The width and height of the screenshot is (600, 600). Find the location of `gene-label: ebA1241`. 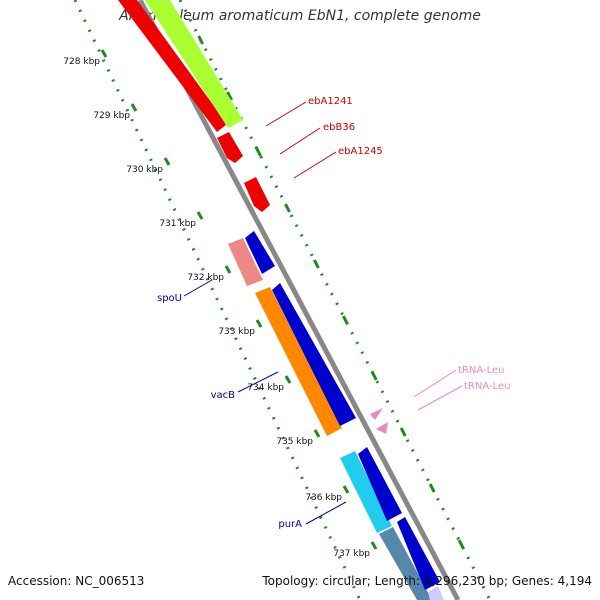

gene-label: ebA1241 is located at coordinates (330, 101).